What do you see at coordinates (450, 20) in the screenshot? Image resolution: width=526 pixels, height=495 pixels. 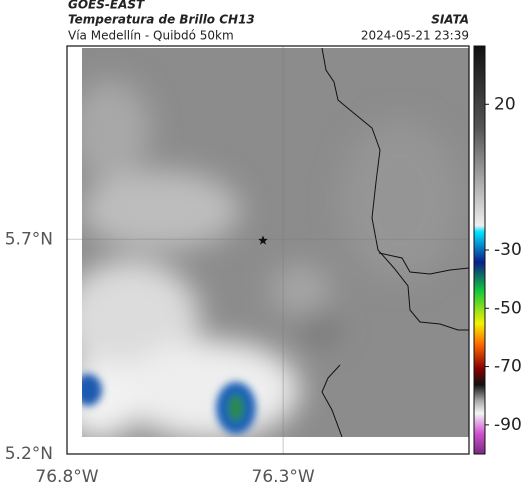 I see `source: SIATA` at bounding box center [450, 20].